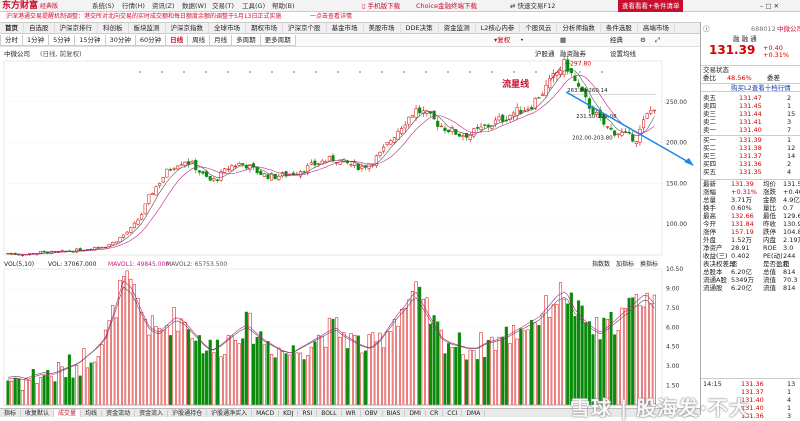 The width and height of the screenshot is (800, 421). What do you see at coordinates (381, 6) in the screenshot?
I see `phone-download: ▯ 手机版下载` at bounding box center [381, 6].